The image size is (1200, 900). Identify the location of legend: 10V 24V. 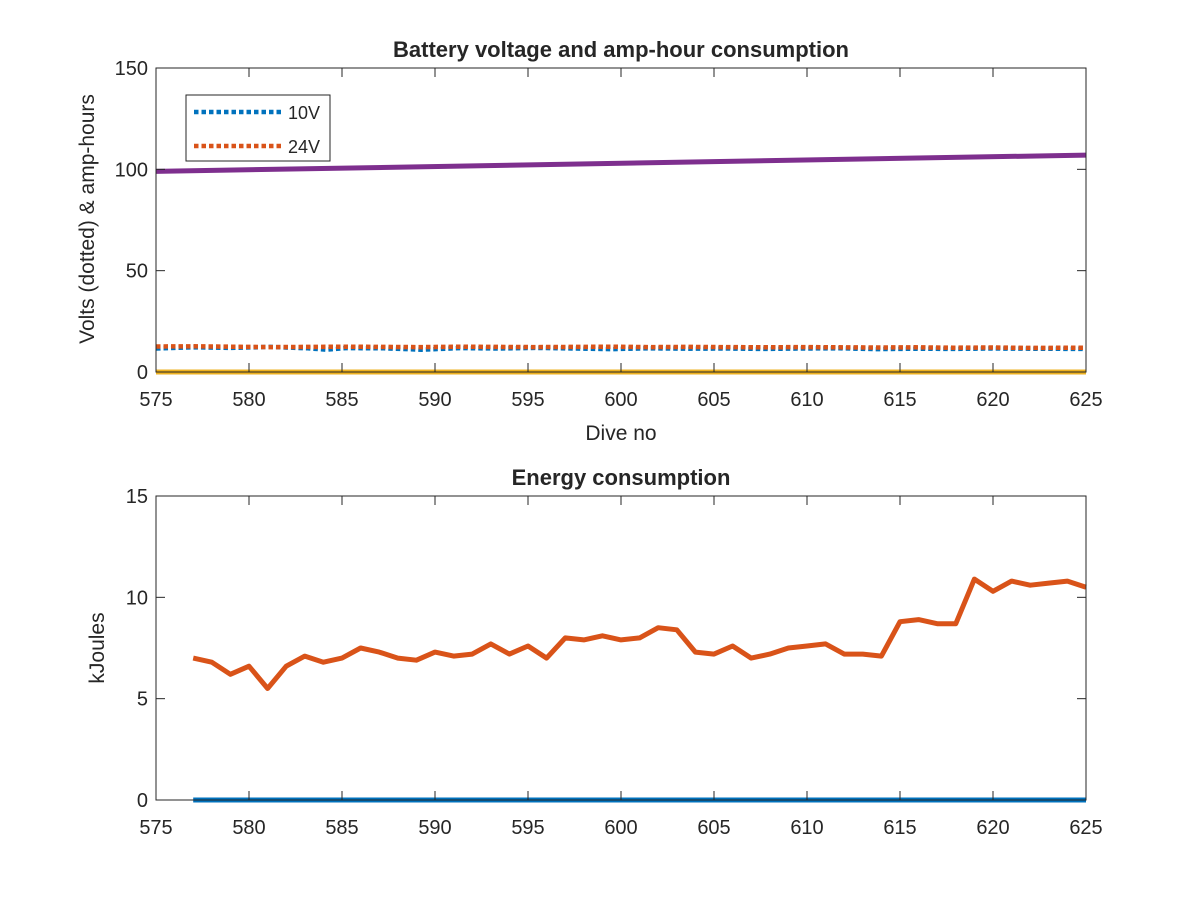
(258, 128).